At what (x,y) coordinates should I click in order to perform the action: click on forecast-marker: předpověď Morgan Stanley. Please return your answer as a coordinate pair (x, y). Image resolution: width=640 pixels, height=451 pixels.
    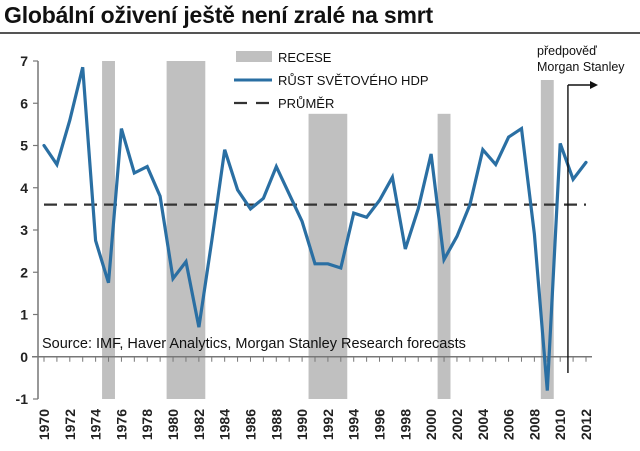
    Looking at the image, I should click on (581, 208).